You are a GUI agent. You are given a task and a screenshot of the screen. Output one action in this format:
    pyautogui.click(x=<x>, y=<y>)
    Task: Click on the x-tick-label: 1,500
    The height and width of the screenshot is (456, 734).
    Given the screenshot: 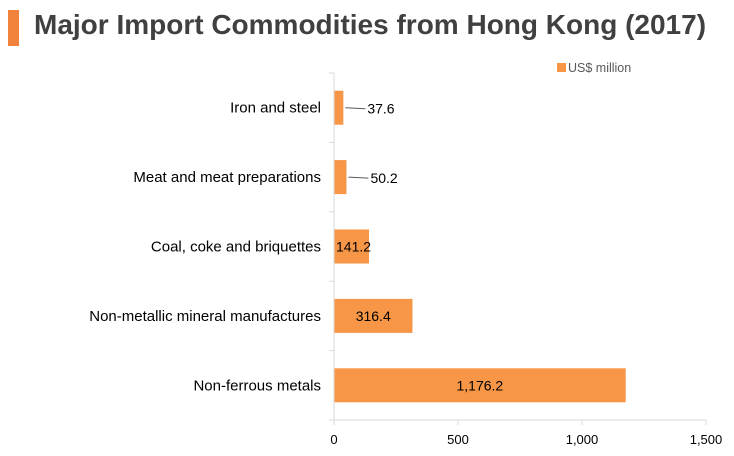 What is the action you would take?
    pyautogui.click(x=706, y=439)
    